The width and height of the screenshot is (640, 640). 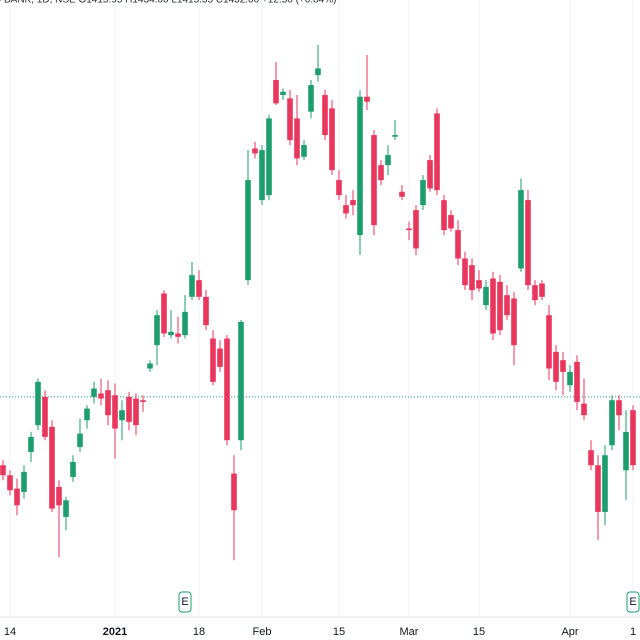 What do you see at coordinates (199, 632) in the screenshot?
I see `x-tick-label: 18` at bounding box center [199, 632].